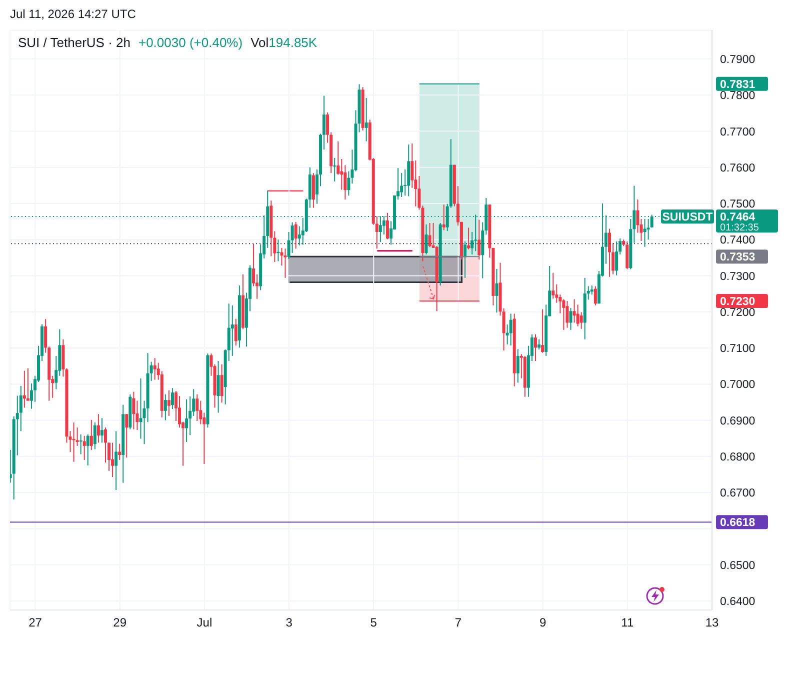  I want to click on ref-line-label: 0.7464, so click(738, 217).